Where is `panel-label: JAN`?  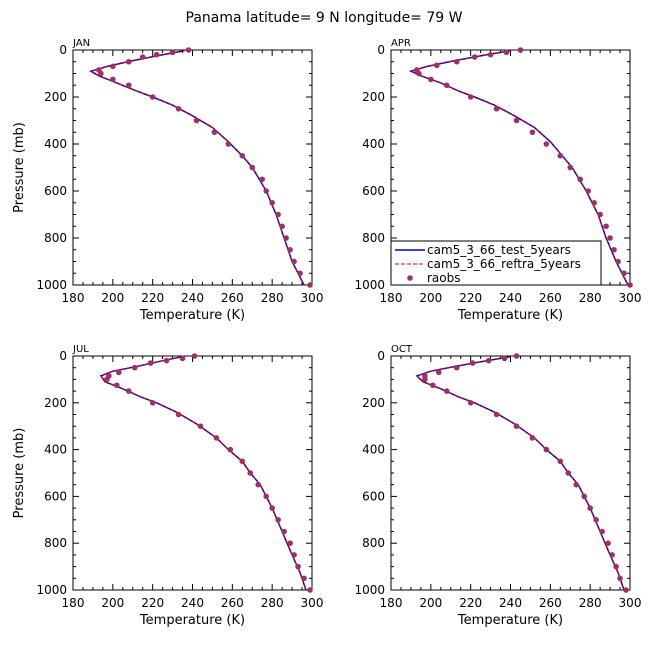 panel-label: JAN is located at coordinates (81, 43).